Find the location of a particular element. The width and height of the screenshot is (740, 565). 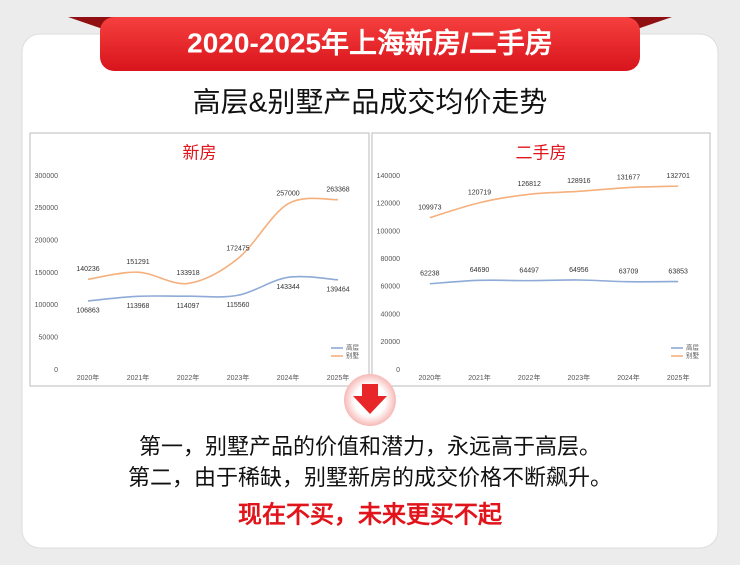

chart-title: 二手房 is located at coordinates (541, 152).